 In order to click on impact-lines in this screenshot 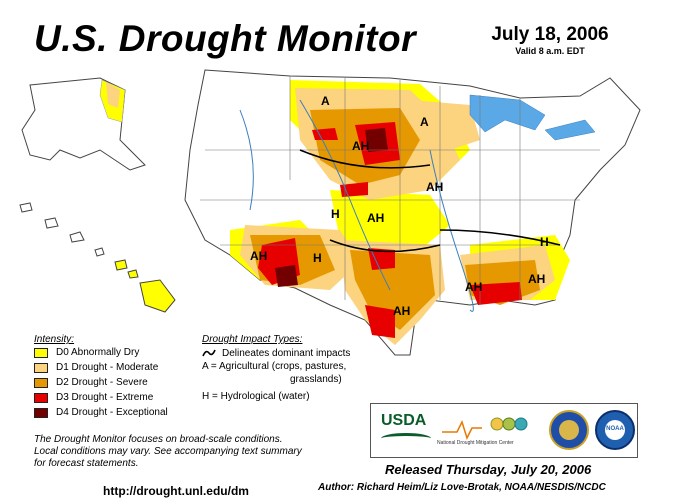, I will do `click(430, 201)`.